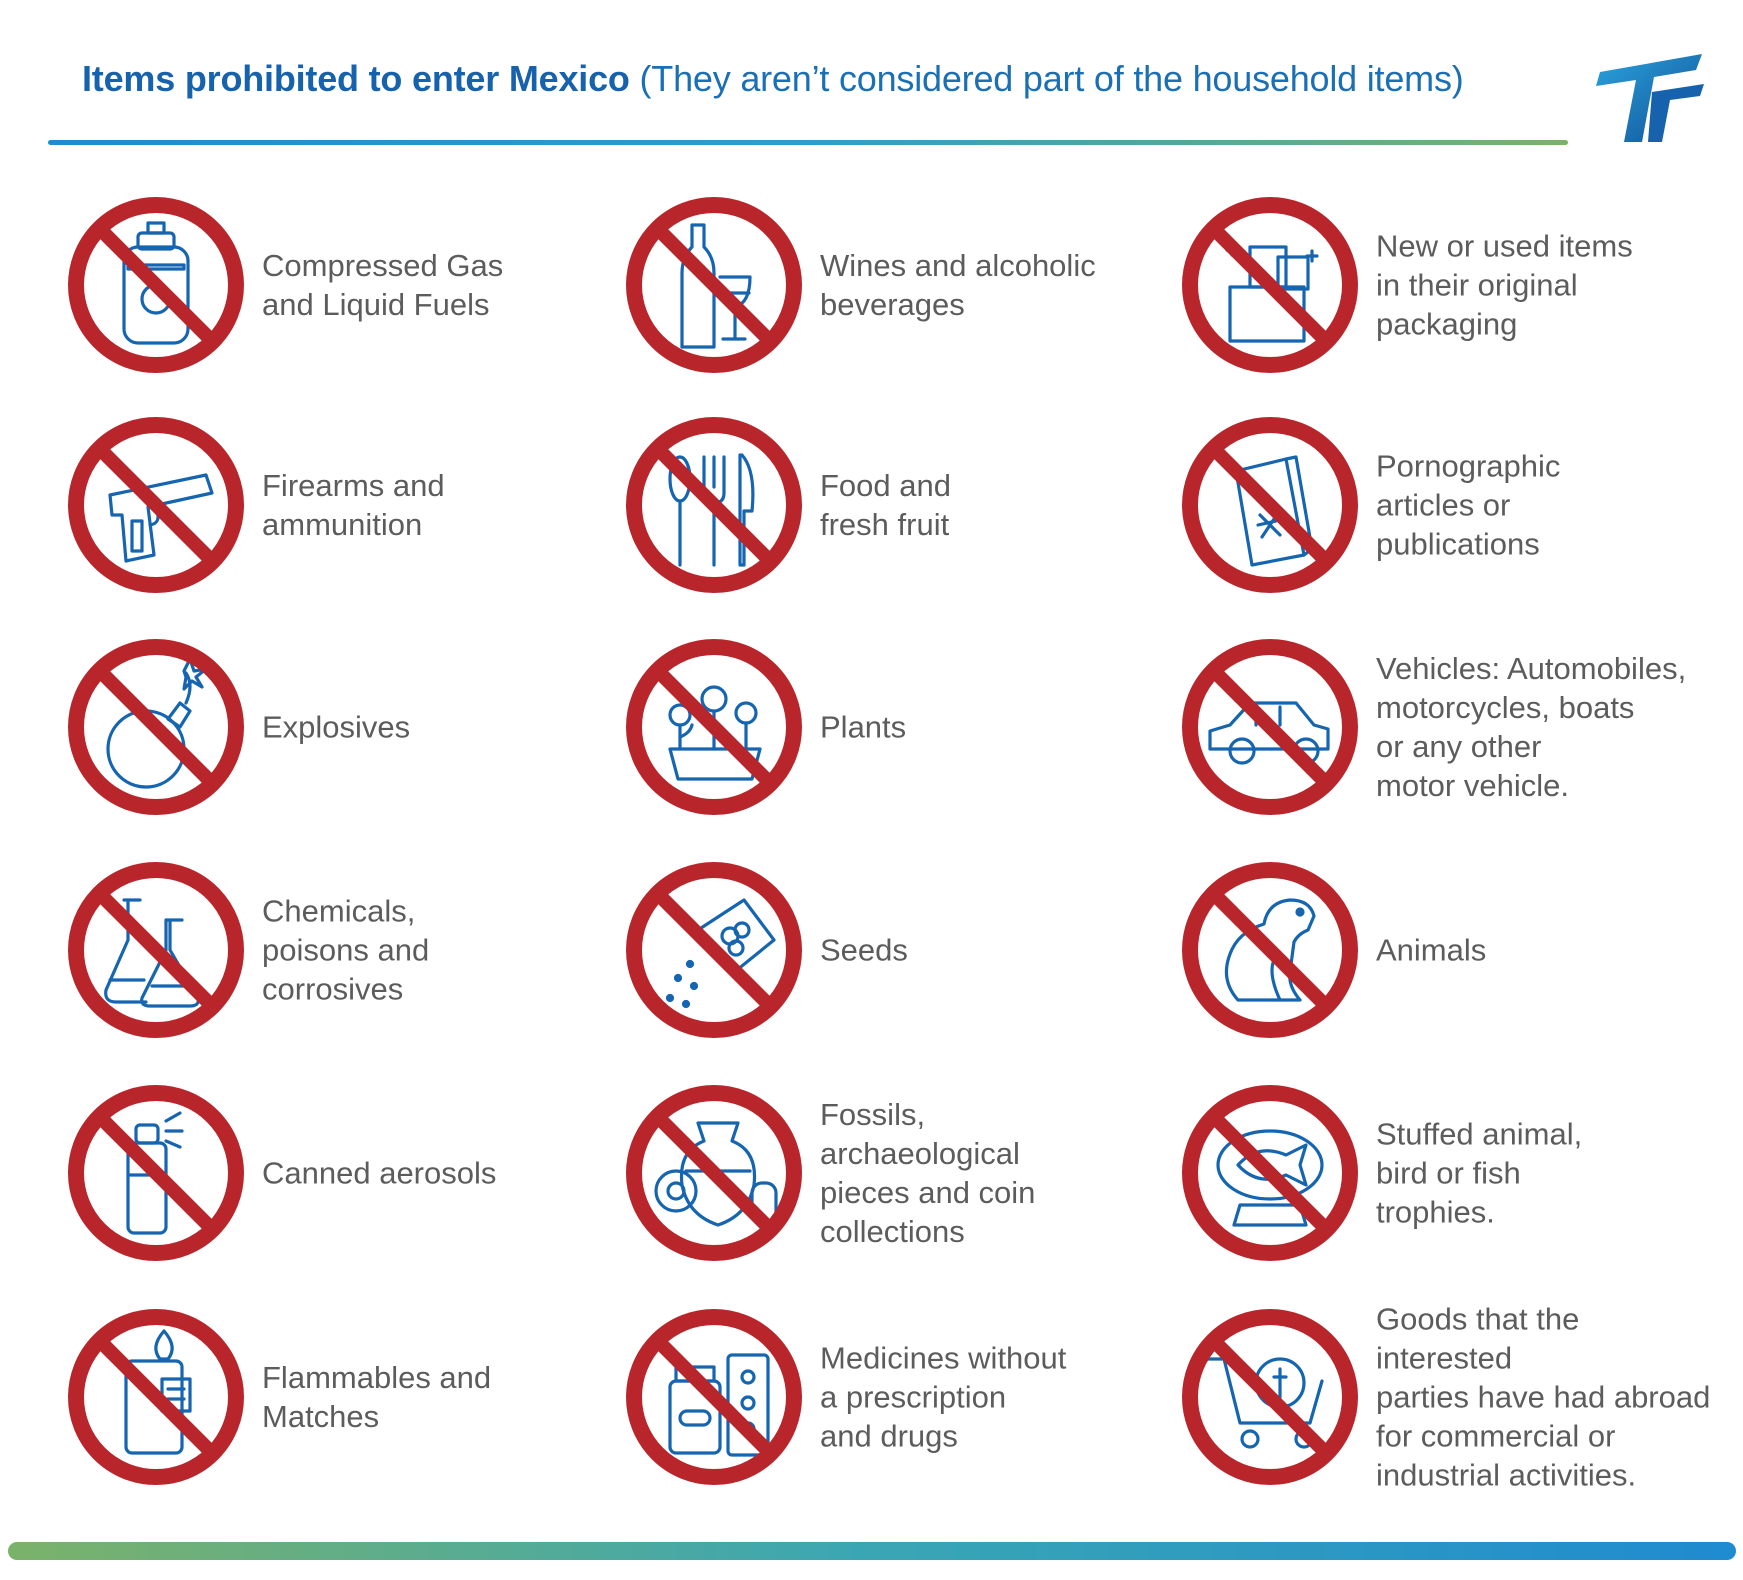 This screenshot has width=1743, height=1580. What do you see at coordinates (872, 1551) in the screenshot?
I see `footer-bar` at bounding box center [872, 1551].